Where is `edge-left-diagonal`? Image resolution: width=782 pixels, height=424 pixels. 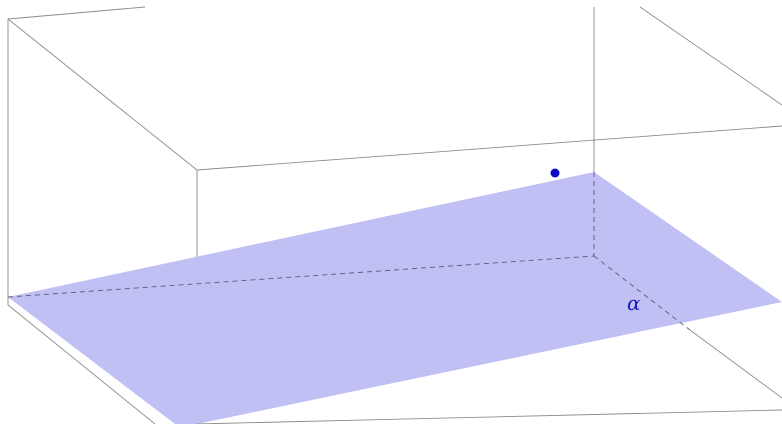 edge-left-diagonal is located at coordinates (102, 94).